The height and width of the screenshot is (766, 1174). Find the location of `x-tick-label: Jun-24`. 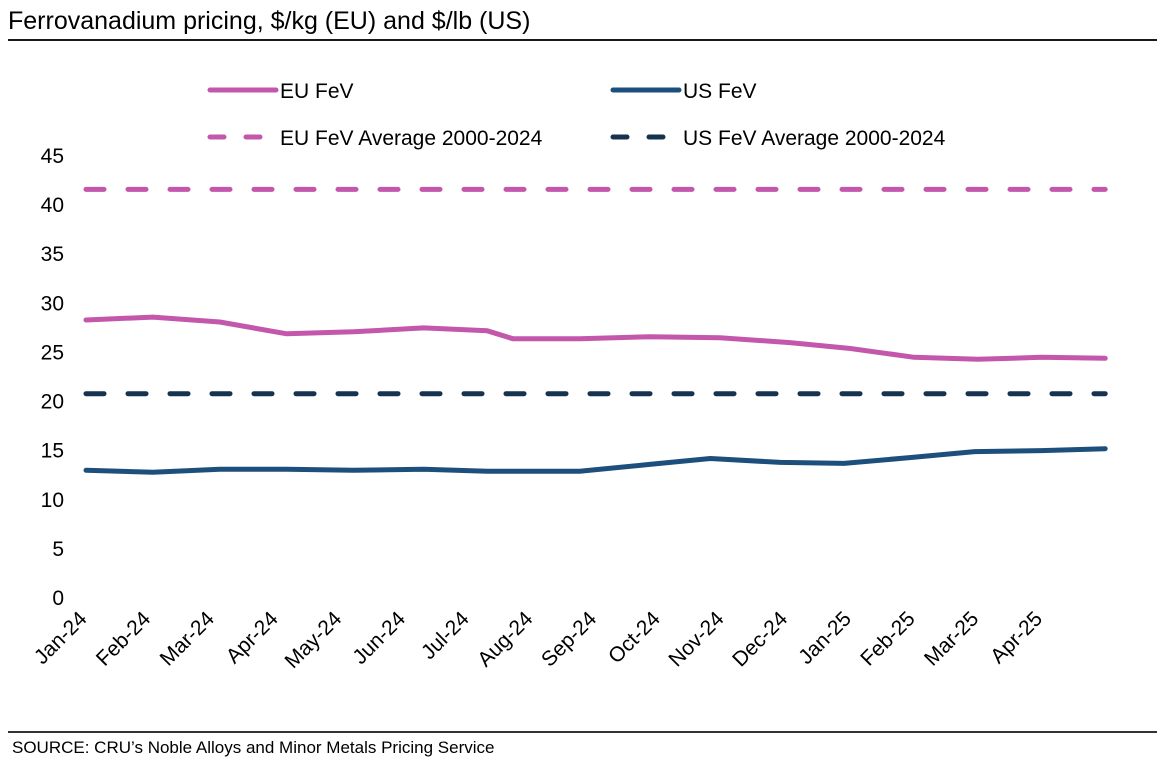

x-tick-label: Jun-24 is located at coordinates (379, 638).